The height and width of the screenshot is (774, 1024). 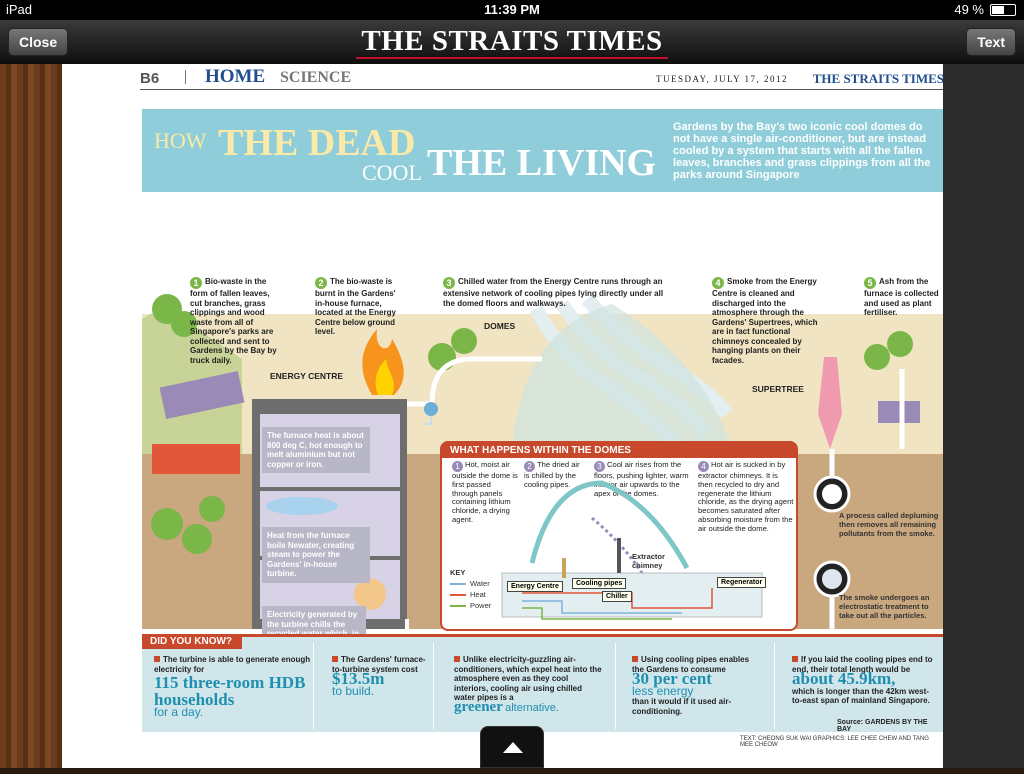 What do you see at coordinates (457, 466) in the screenshot?
I see `domes-step-1-number: 1` at bounding box center [457, 466].